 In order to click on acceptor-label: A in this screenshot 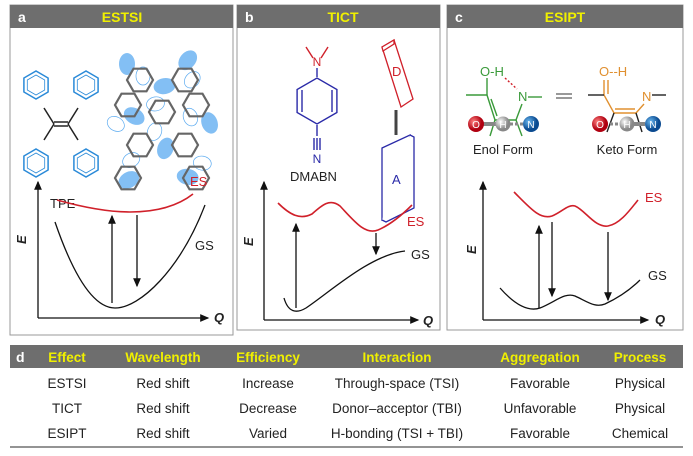, I will do `click(396, 179)`.